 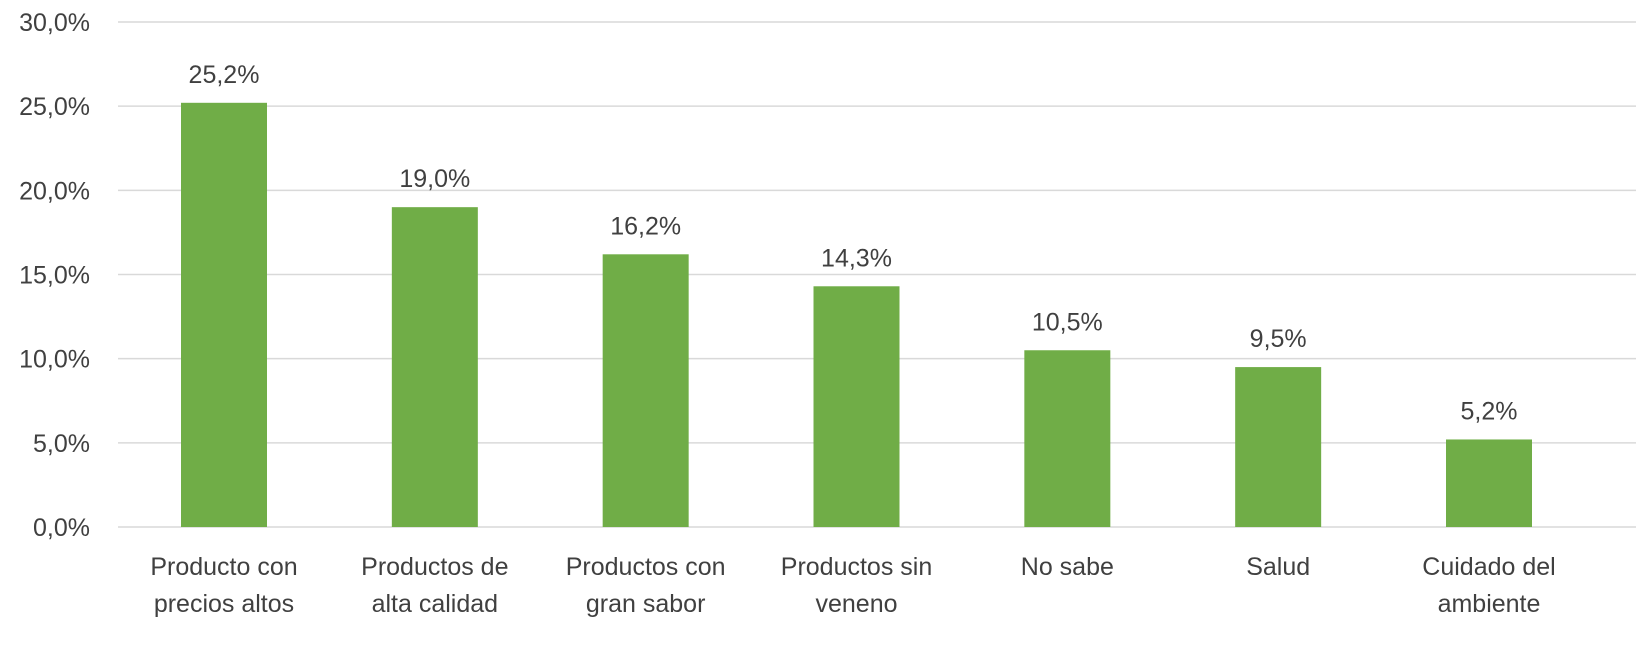 What do you see at coordinates (434, 179) in the screenshot?
I see `data-label: 19,0%` at bounding box center [434, 179].